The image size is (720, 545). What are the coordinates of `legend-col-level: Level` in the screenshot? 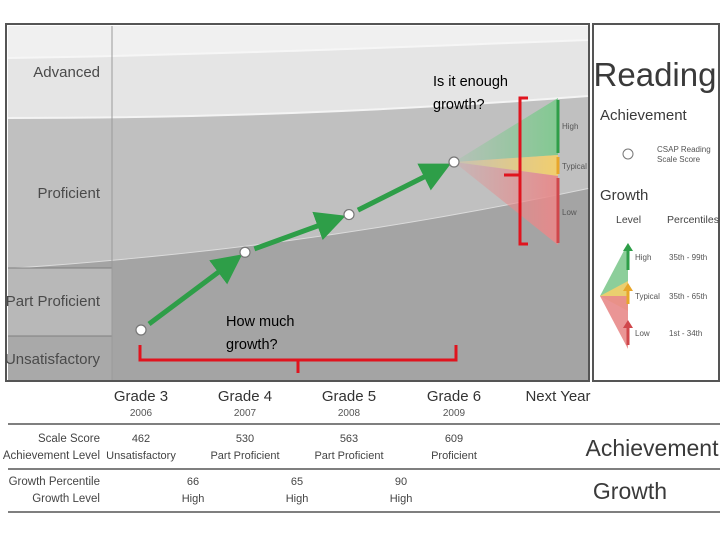 It's located at (628, 220).